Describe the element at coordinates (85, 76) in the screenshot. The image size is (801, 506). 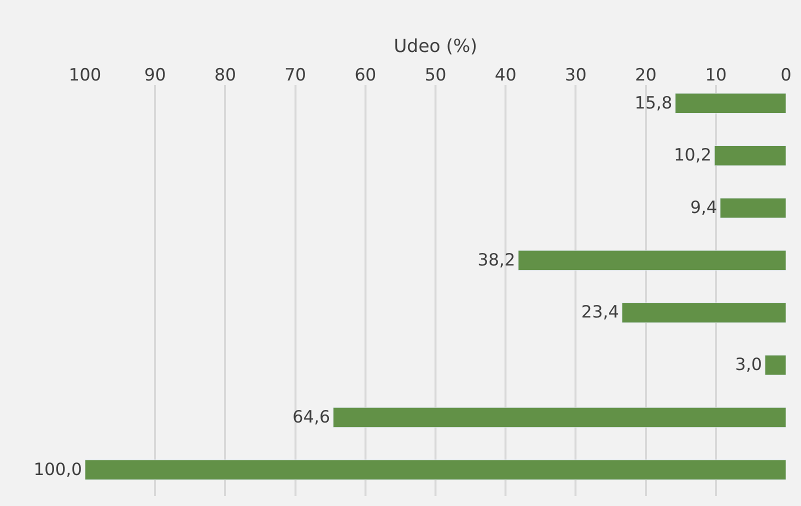
I see `x-tick-label: 100` at that location.